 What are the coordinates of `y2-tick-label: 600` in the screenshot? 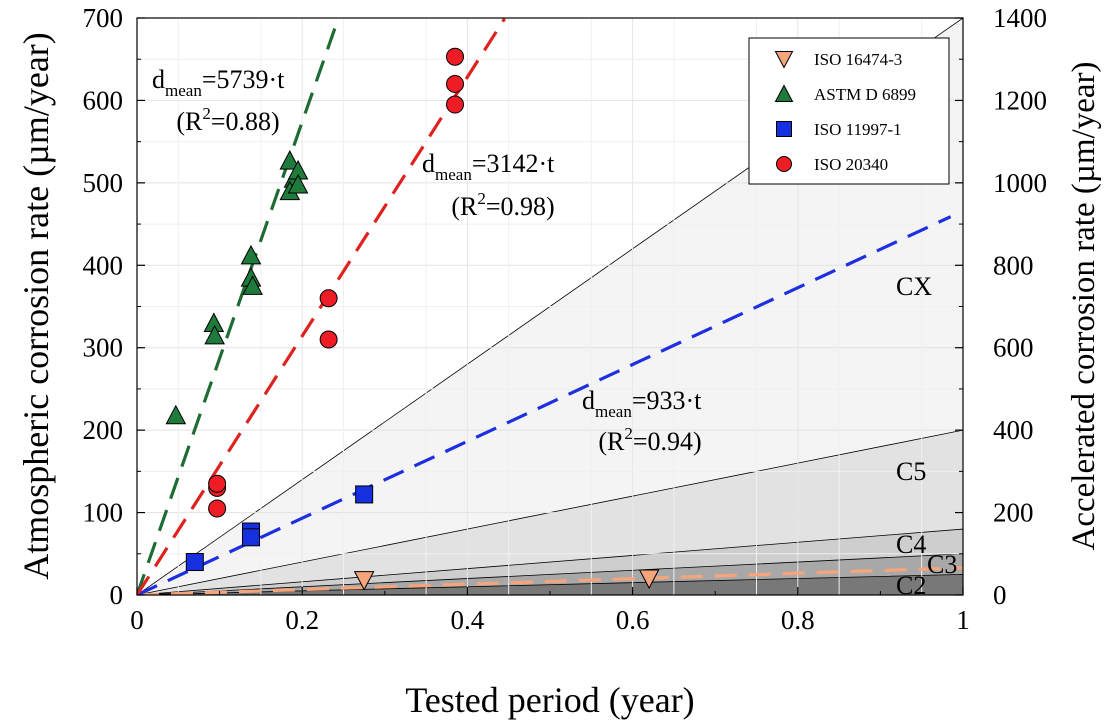 It's located at (1013, 348).